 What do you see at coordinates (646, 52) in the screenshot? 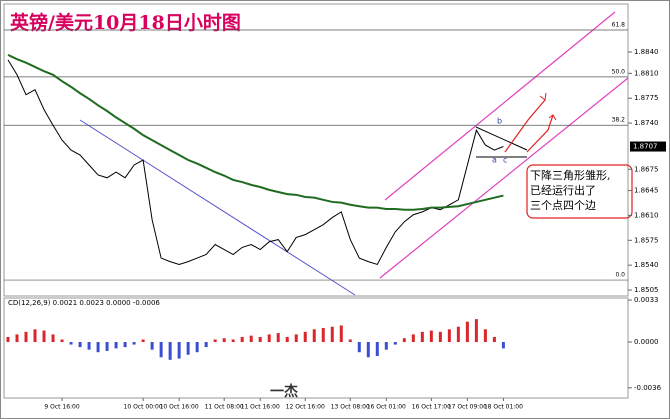
I see `y-tick-label: 1.8840` at bounding box center [646, 52].